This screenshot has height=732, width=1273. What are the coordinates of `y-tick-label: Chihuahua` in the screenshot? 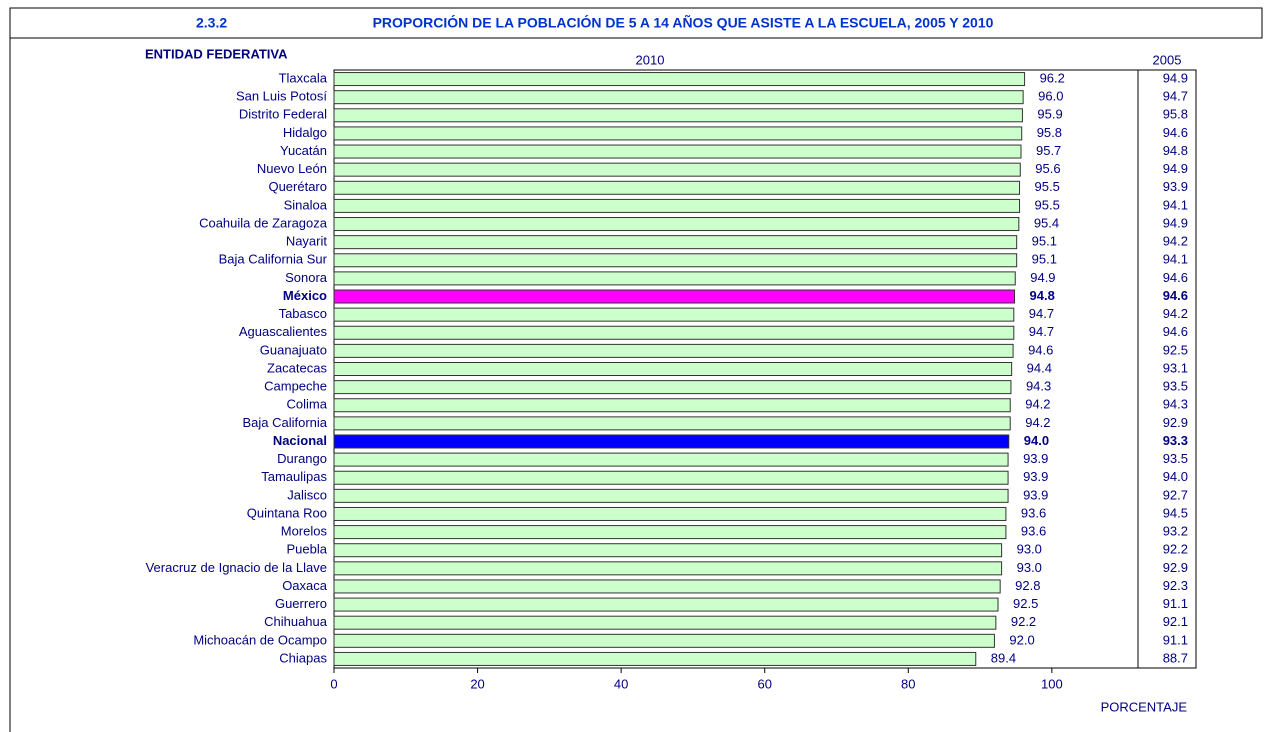 It's located at (296, 621).